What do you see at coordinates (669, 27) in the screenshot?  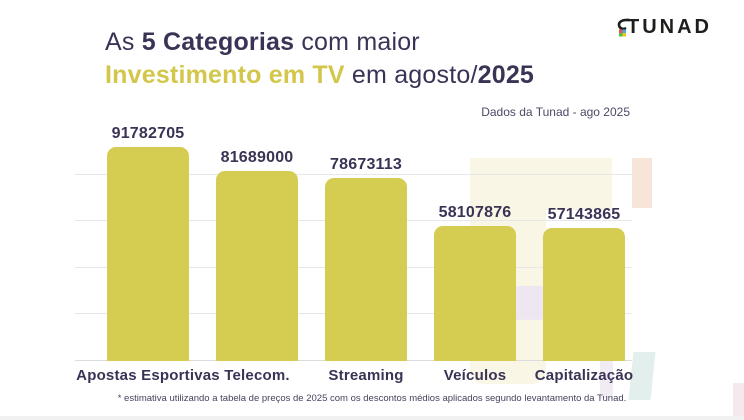 I see `logo-wordmark: TUNAD` at bounding box center [669, 27].